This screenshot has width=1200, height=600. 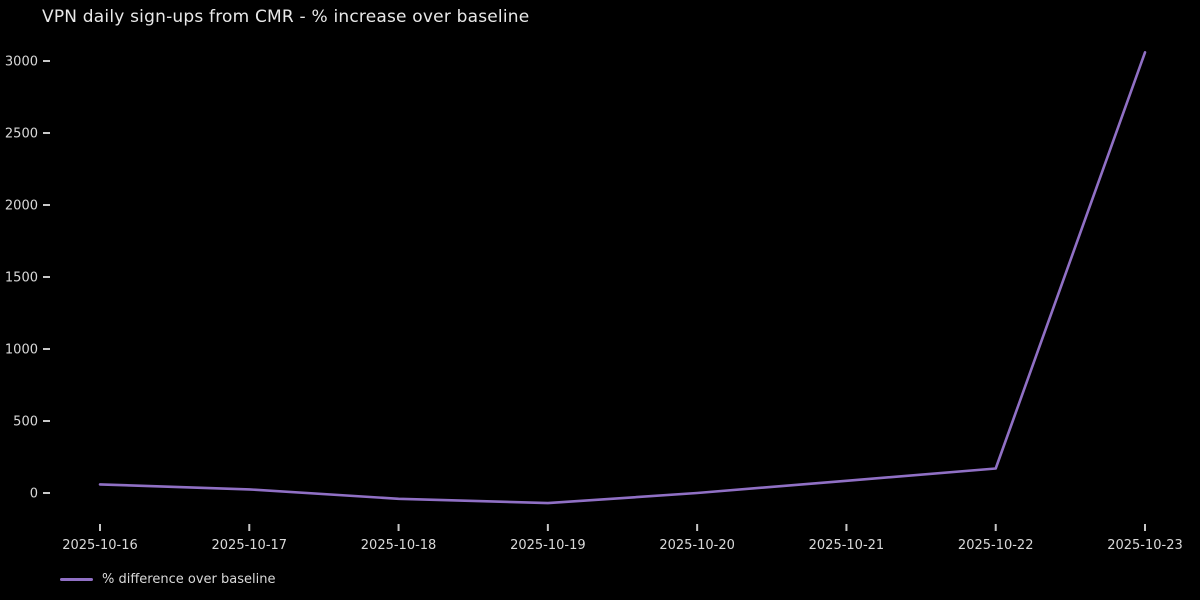 What do you see at coordinates (76, 579) in the screenshot?
I see `legend-line-swatch` at bounding box center [76, 579].